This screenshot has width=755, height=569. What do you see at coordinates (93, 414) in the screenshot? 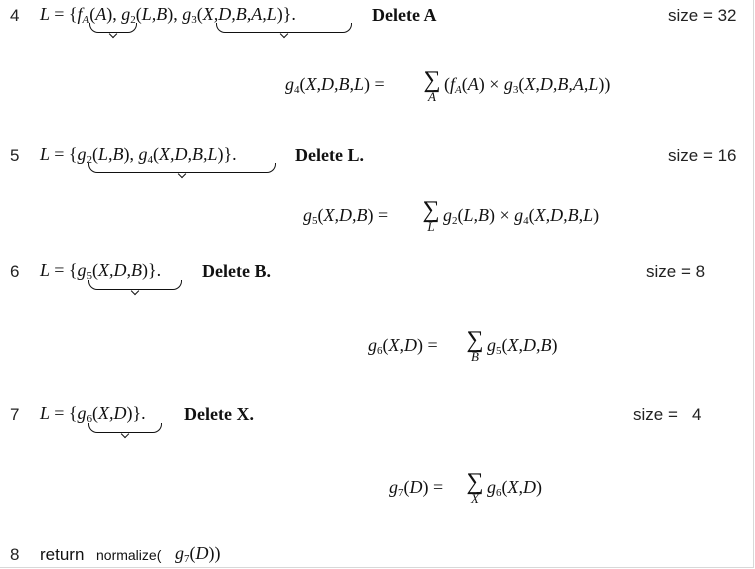
I see `step-list: L = {g6(X,D)}.` at bounding box center [93, 414].